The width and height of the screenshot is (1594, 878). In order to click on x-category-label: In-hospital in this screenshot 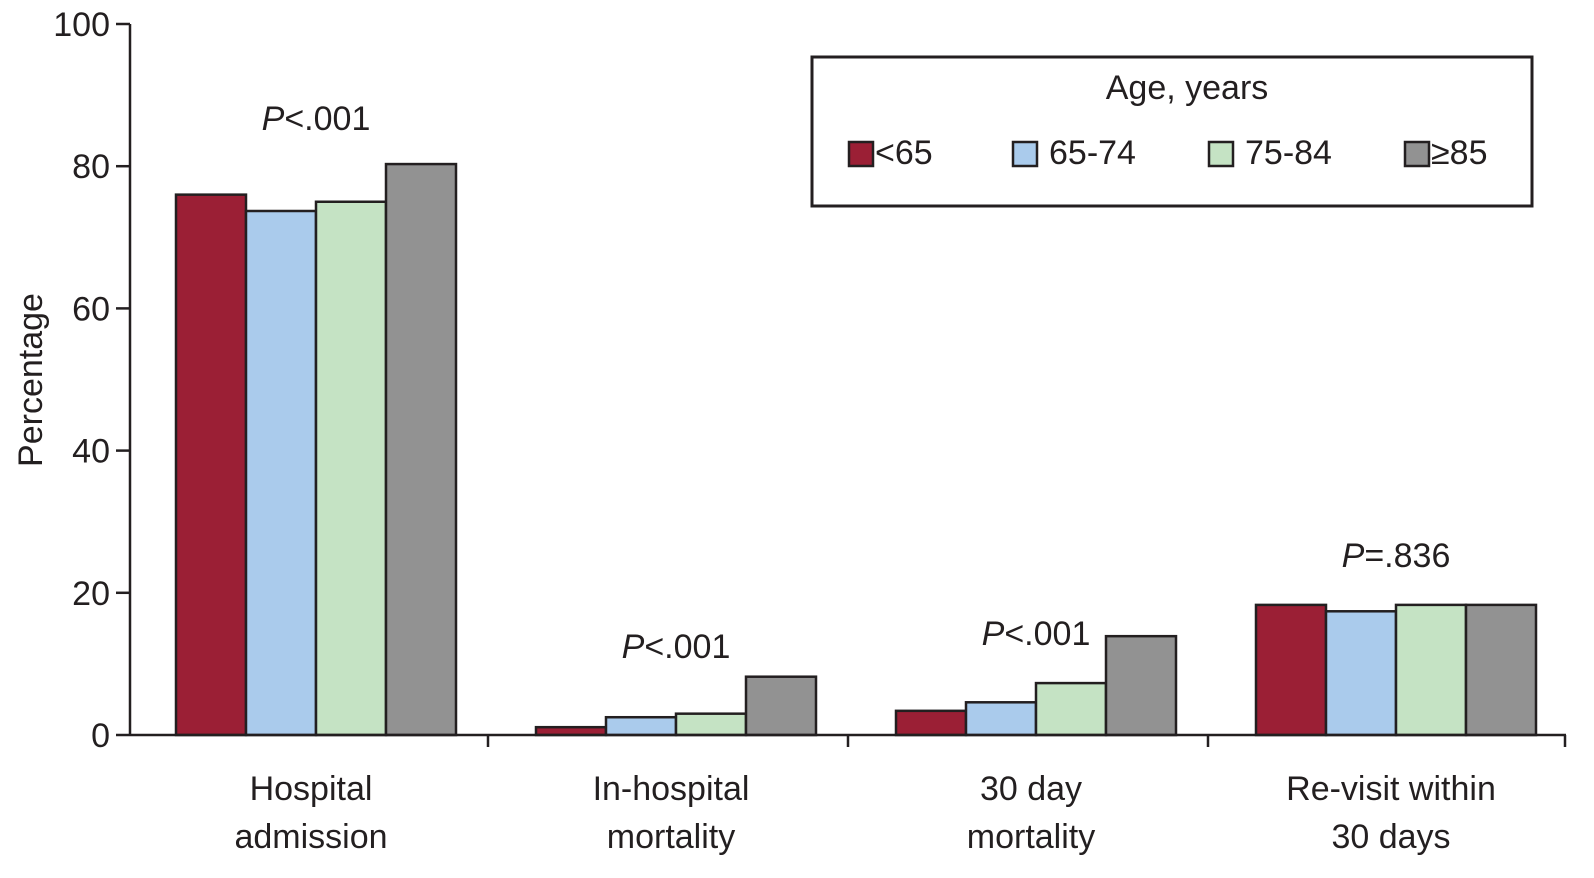, I will do `click(671, 789)`.